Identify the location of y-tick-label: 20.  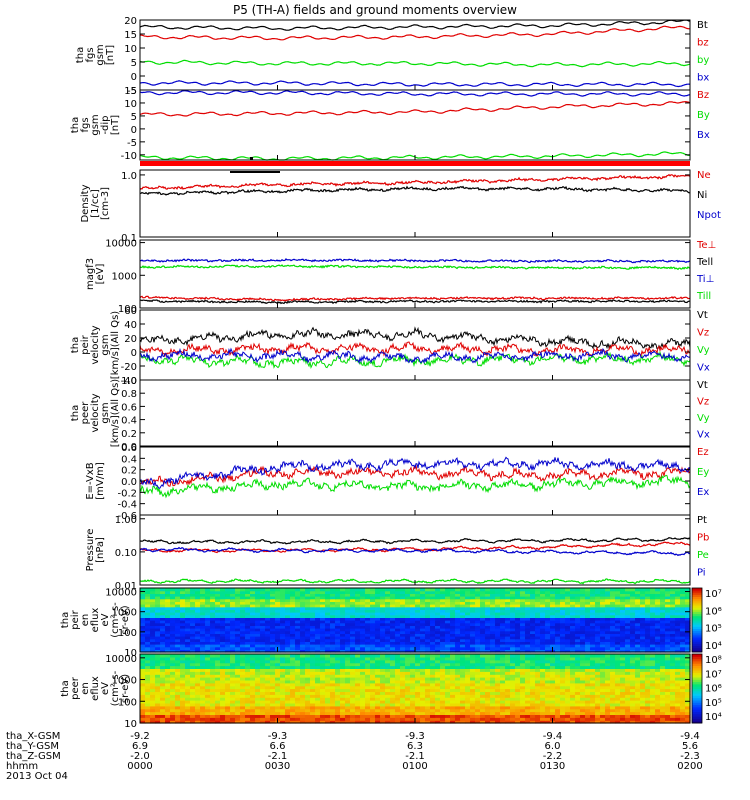
(130, 21).